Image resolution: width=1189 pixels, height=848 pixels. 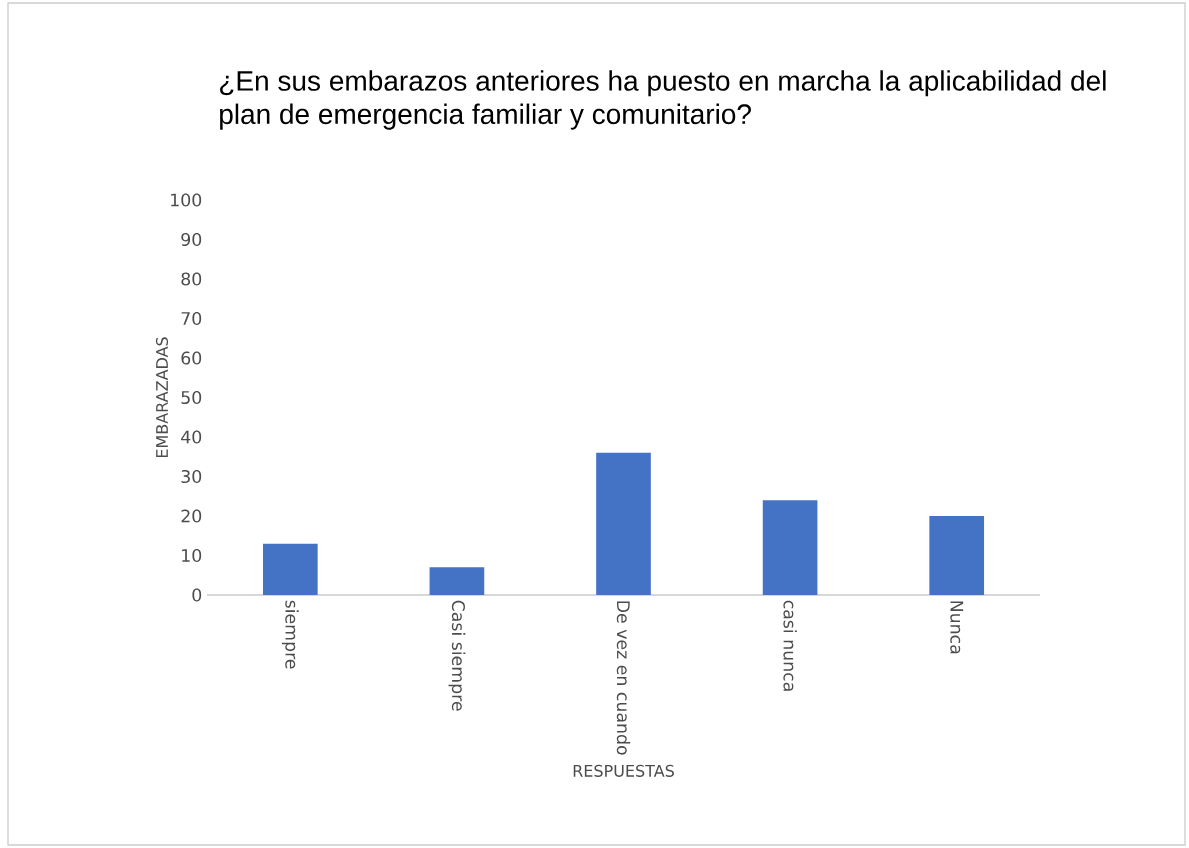 What do you see at coordinates (457, 655) in the screenshot?
I see `x-tick-label: Casi siempre` at bounding box center [457, 655].